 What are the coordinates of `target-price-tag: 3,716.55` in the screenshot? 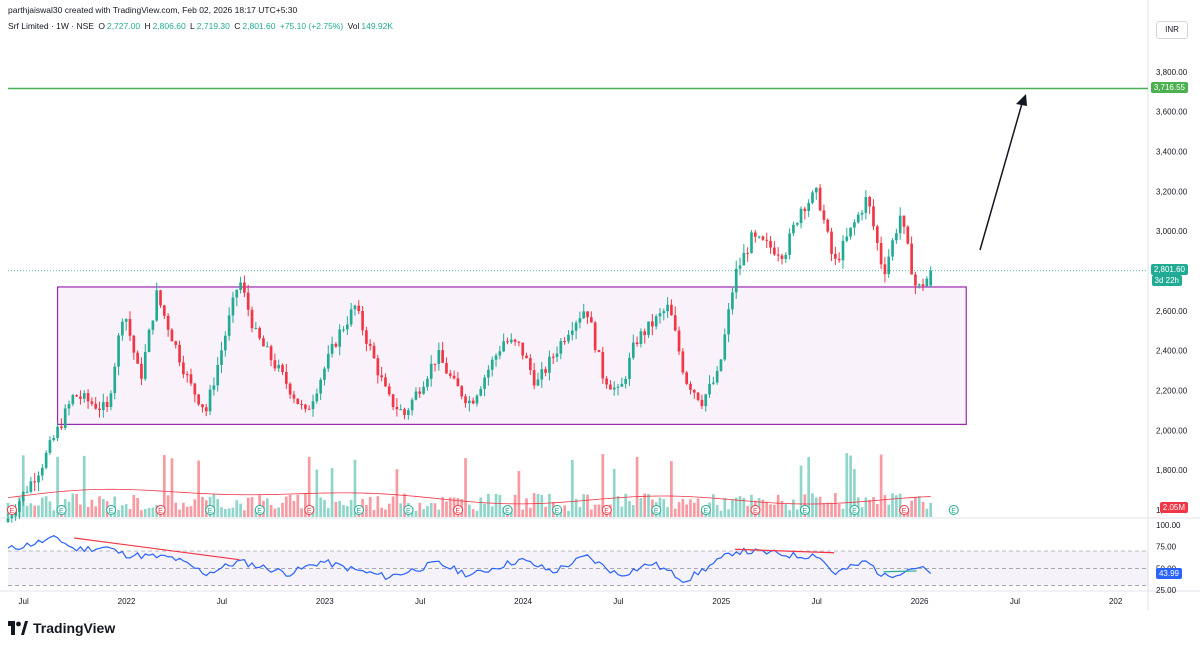 It's located at (1169, 88).